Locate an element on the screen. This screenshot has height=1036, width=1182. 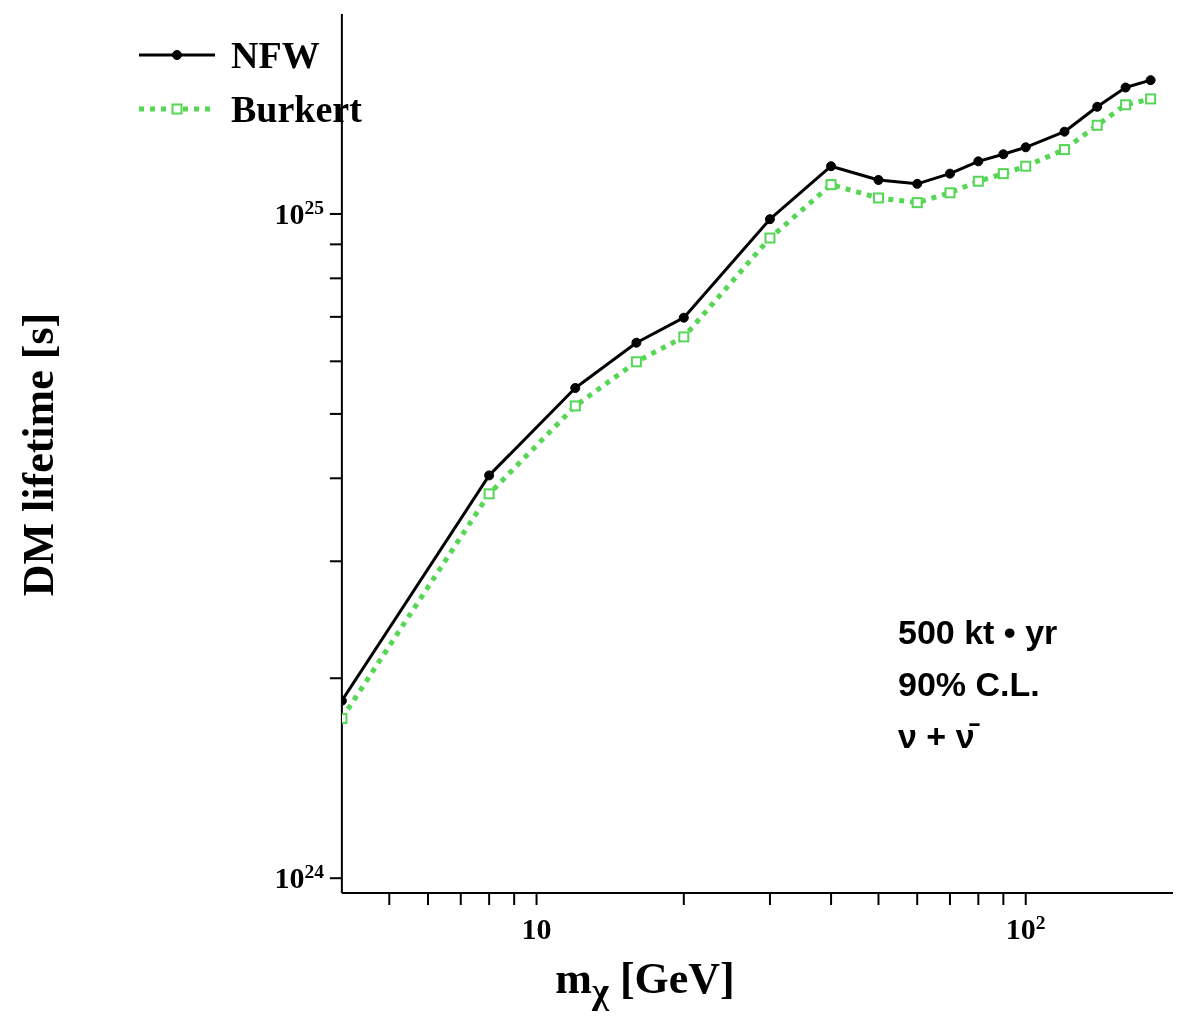
x-tick-label: 10$^{2}$ is located at coordinates (1025, 928).